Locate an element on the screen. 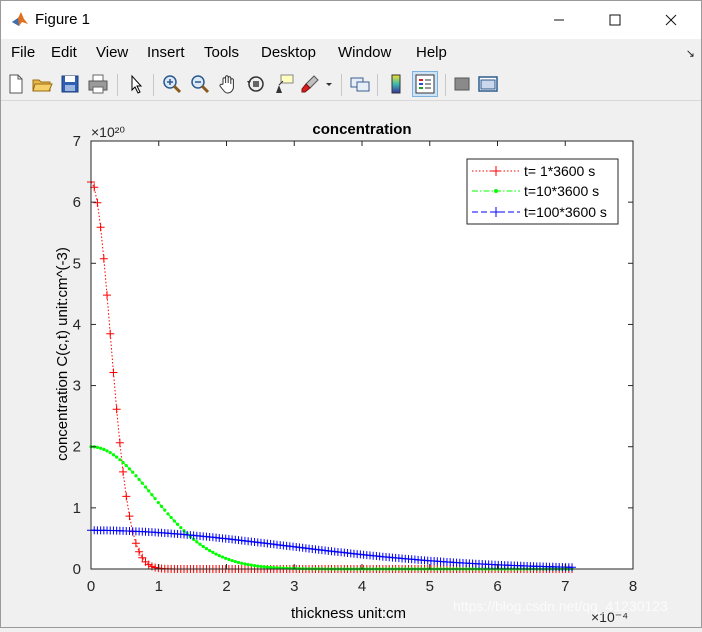 The image size is (702, 632). data-cursor-icon is located at coordinates (284, 84).